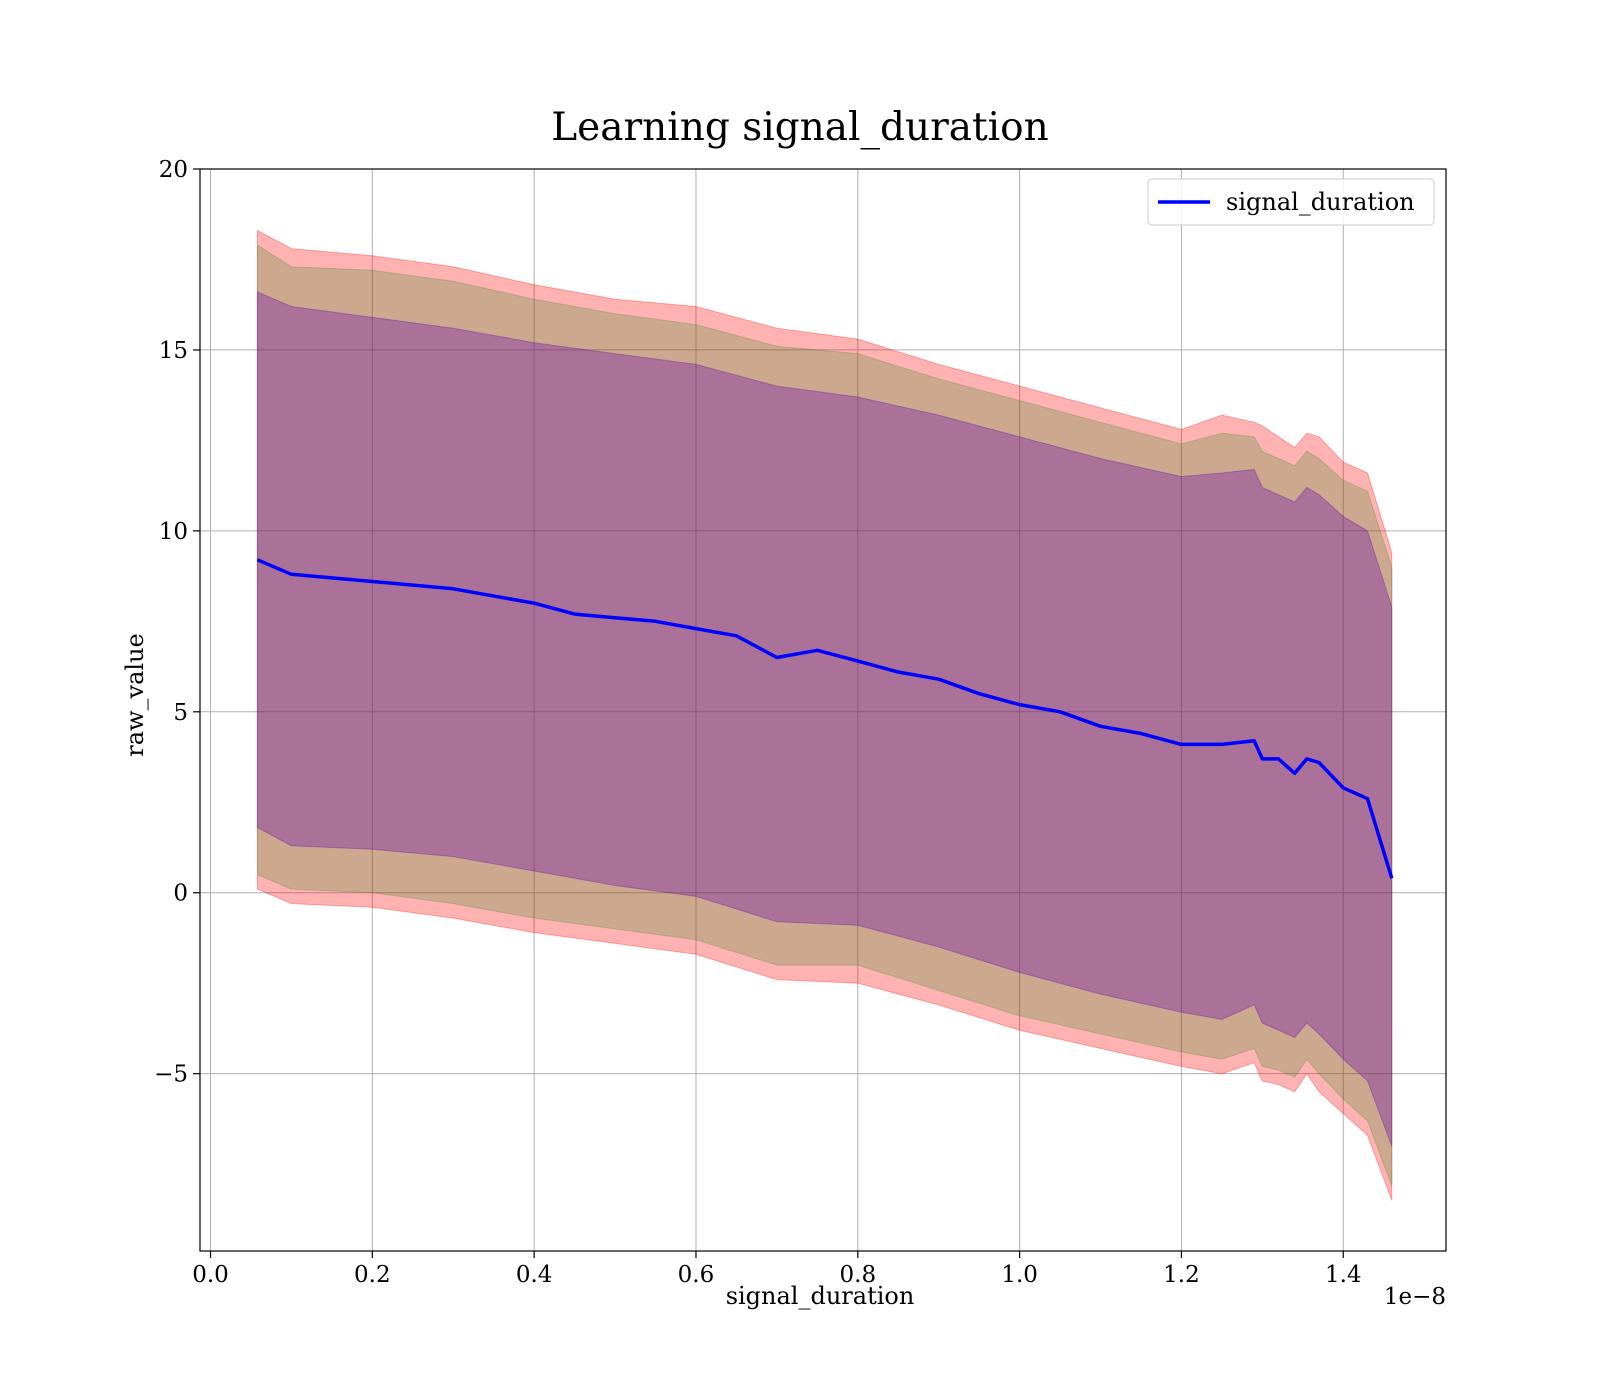 The width and height of the screenshot is (1600, 1400). What do you see at coordinates (820, 1296) in the screenshot?
I see `x-axis-label: signal_duration` at bounding box center [820, 1296].